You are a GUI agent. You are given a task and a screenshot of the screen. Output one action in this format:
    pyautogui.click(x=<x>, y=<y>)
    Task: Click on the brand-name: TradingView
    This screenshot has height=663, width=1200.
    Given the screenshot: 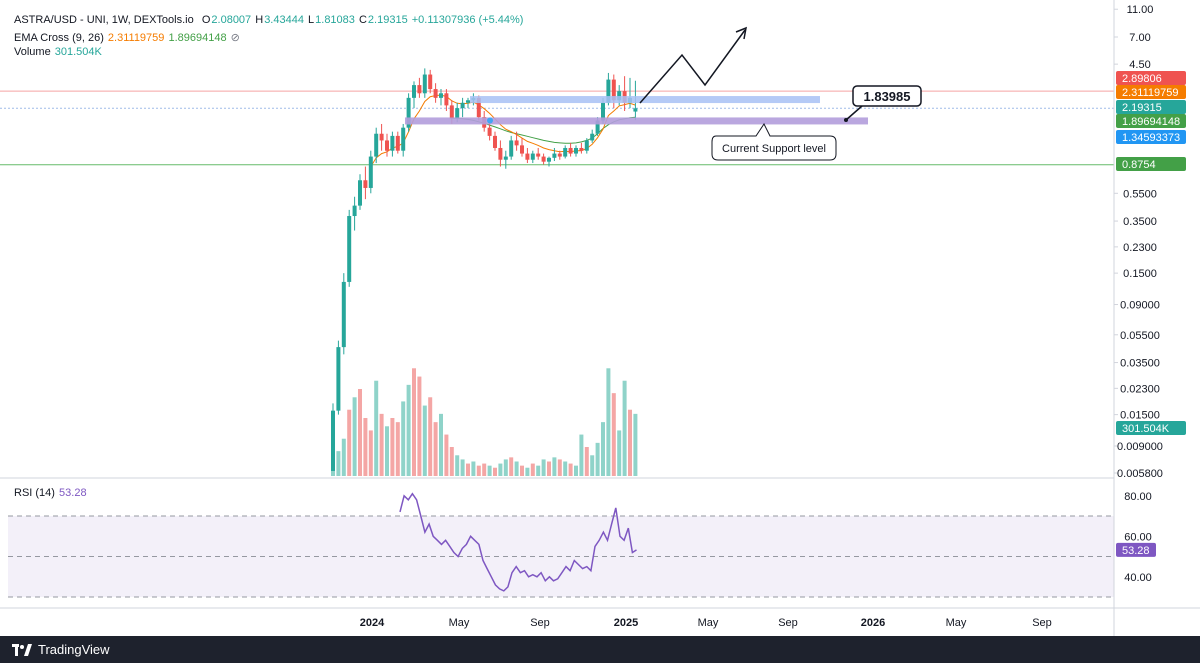 What is the action you would take?
    pyautogui.click(x=74, y=649)
    